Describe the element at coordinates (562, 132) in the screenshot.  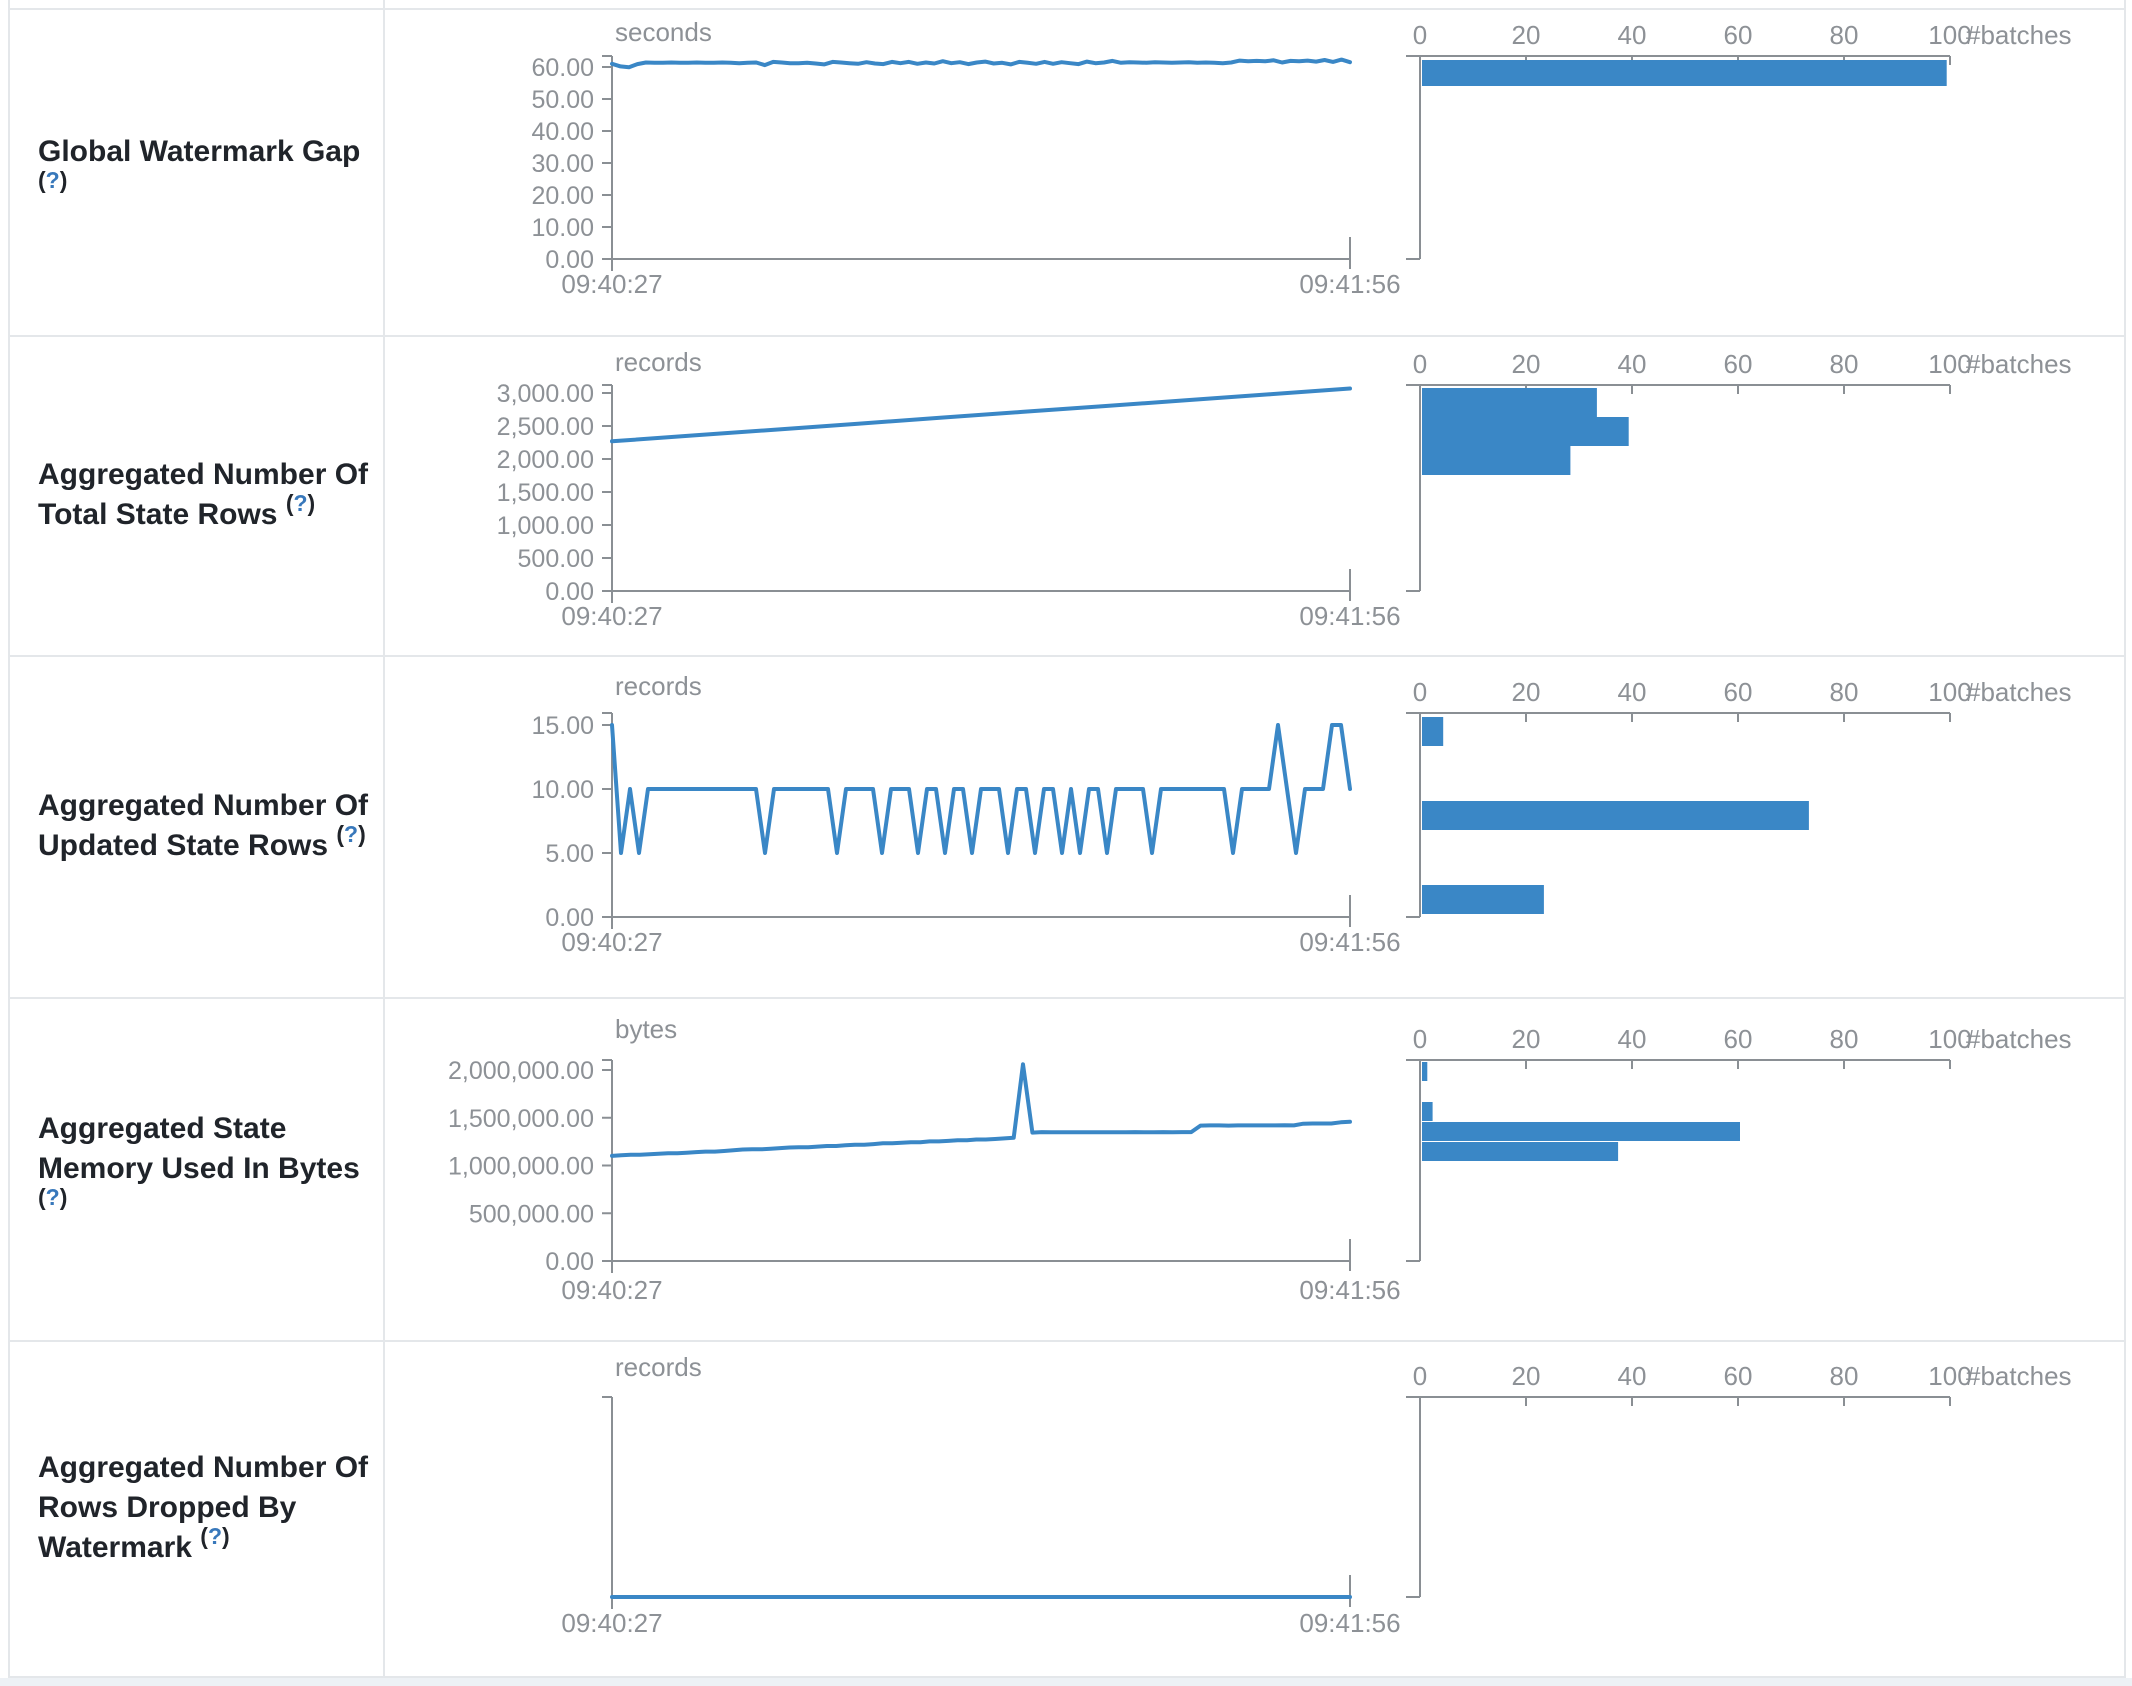
I see `svg-text: 40.00` at that location.